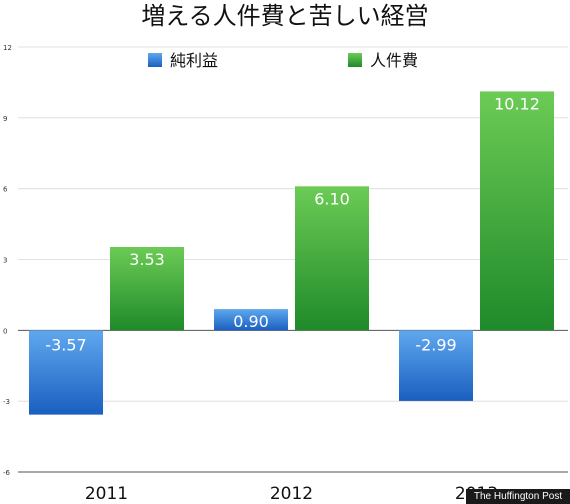  What do you see at coordinates (5, 119) in the screenshot?
I see `y-tick-label: 9` at bounding box center [5, 119].